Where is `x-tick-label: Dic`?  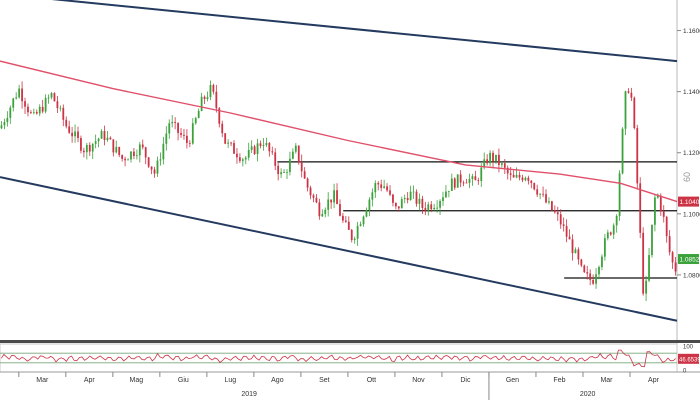 x-tick-label: Dic is located at coordinates (465, 380).